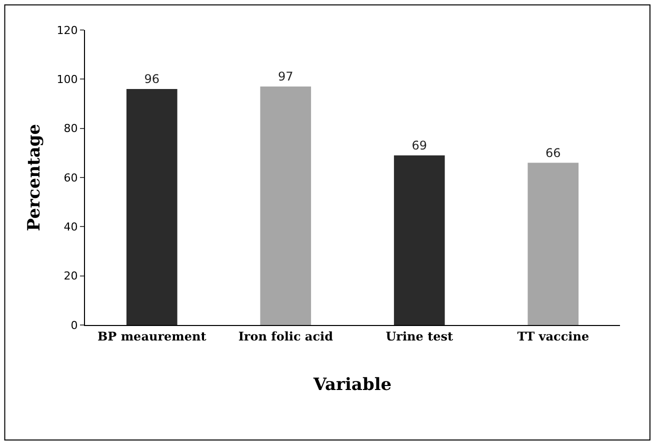 This screenshot has width=655, height=445. What do you see at coordinates (352, 384) in the screenshot?
I see `x-axis-title: Variable` at bounding box center [352, 384].